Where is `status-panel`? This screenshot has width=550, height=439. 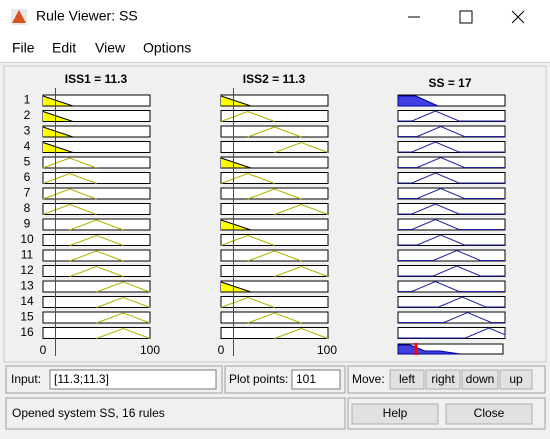
status-panel is located at coordinates (175, 413).